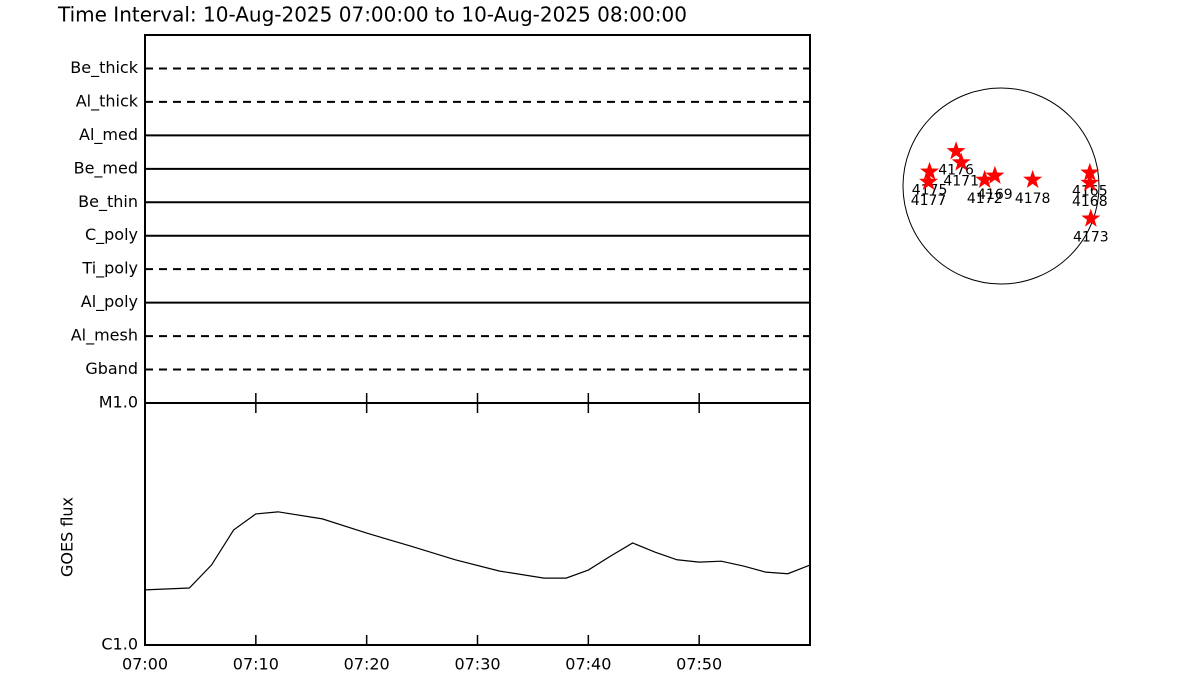  I want to click on x-tick-label: 07:20, so click(367, 664).